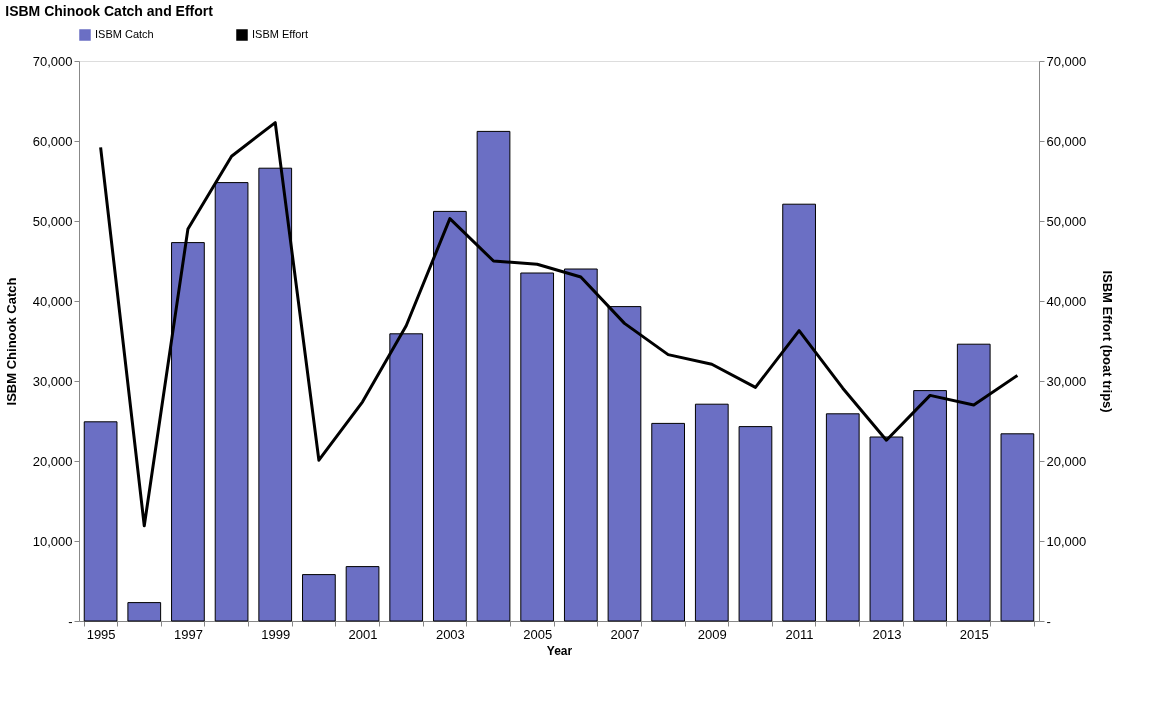  I want to click on y-tick-label: 30,000, so click(52, 381).